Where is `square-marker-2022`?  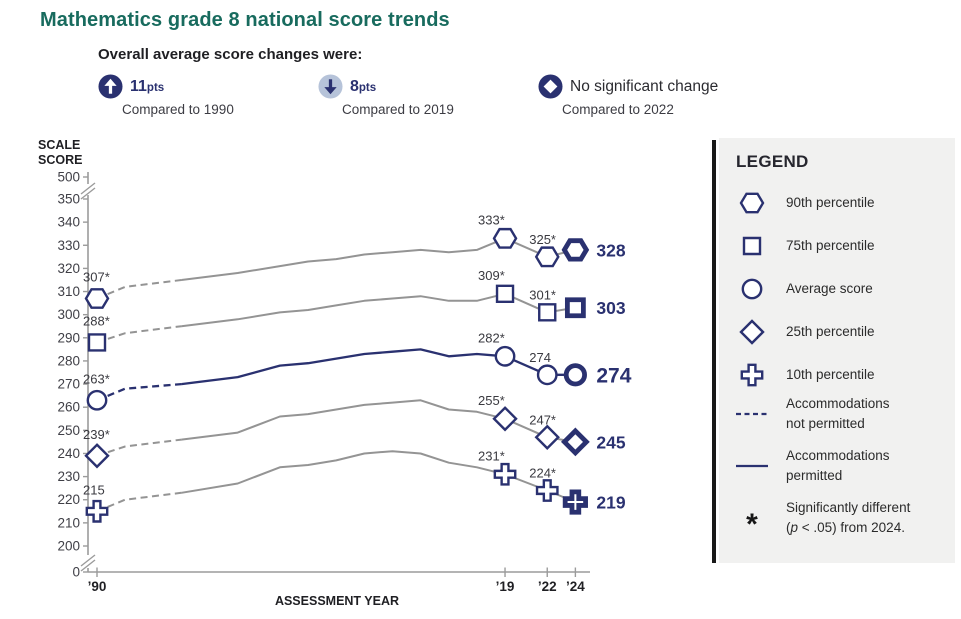 square-marker-2022 is located at coordinates (547, 312).